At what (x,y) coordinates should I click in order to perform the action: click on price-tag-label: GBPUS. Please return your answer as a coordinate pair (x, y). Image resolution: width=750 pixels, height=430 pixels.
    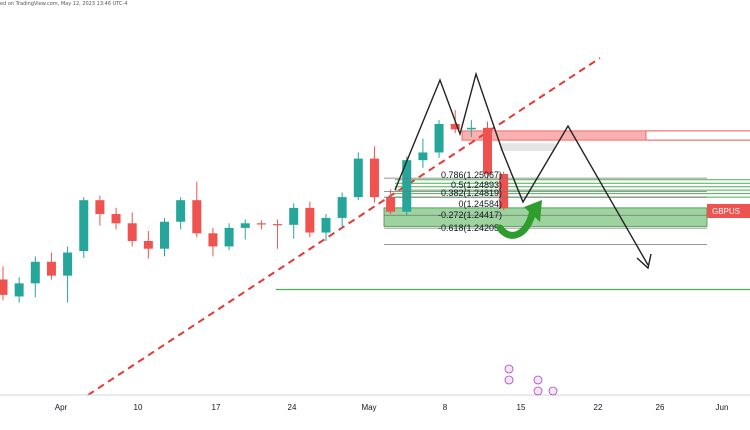
    Looking at the image, I should click on (726, 211).